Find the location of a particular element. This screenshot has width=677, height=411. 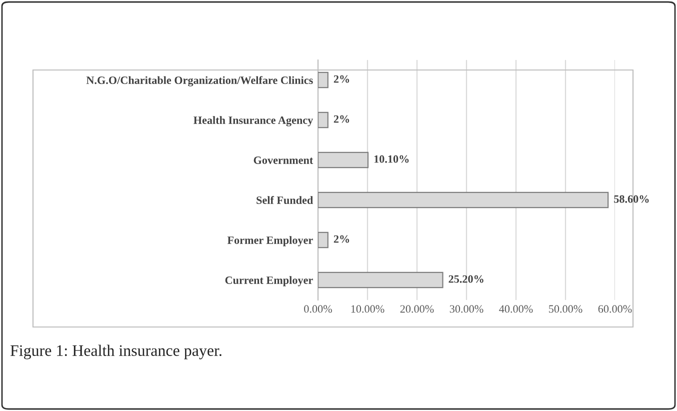

y-tick-label: Current Employer is located at coordinates (269, 281).